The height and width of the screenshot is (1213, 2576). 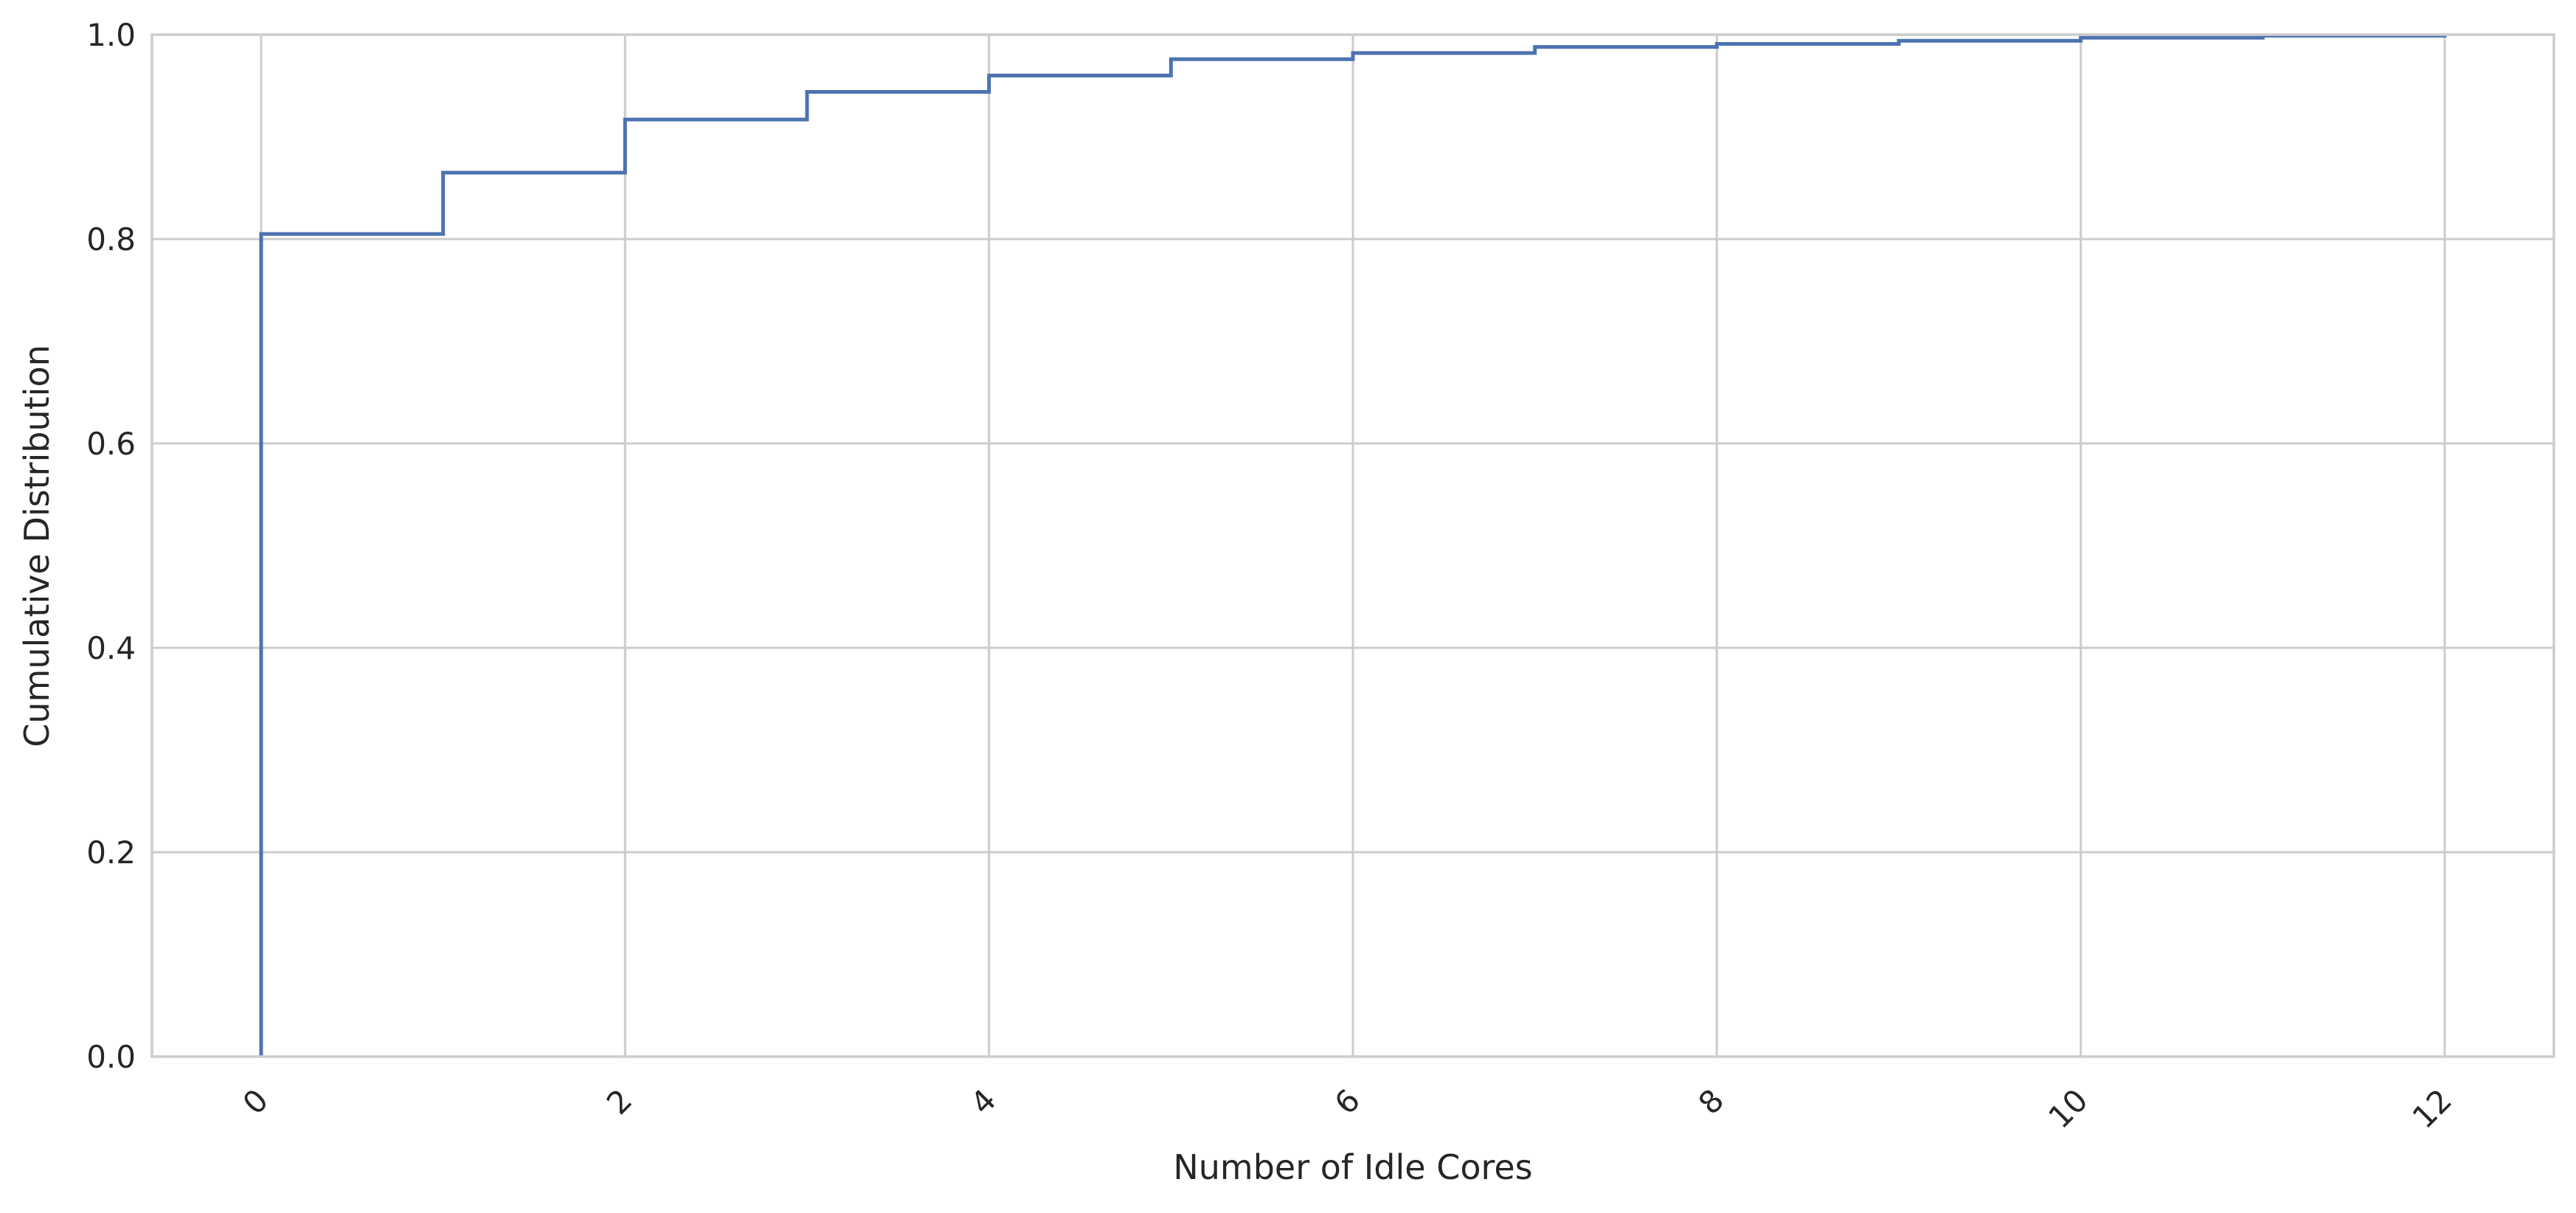 I want to click on x-tick-label: 0, so click(x=256, y=1102).